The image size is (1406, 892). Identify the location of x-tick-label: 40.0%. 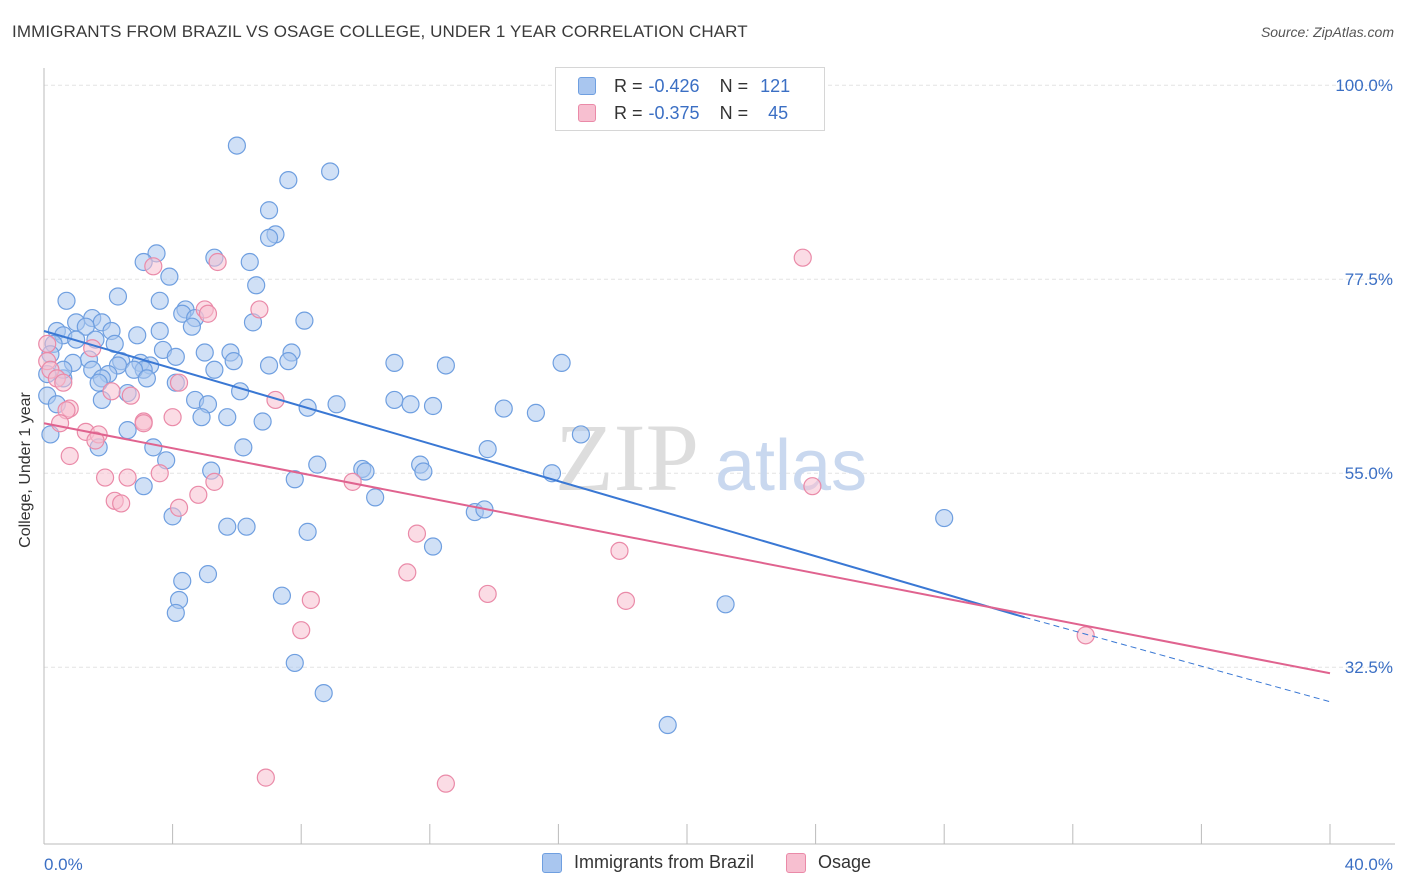
(1369, 864).